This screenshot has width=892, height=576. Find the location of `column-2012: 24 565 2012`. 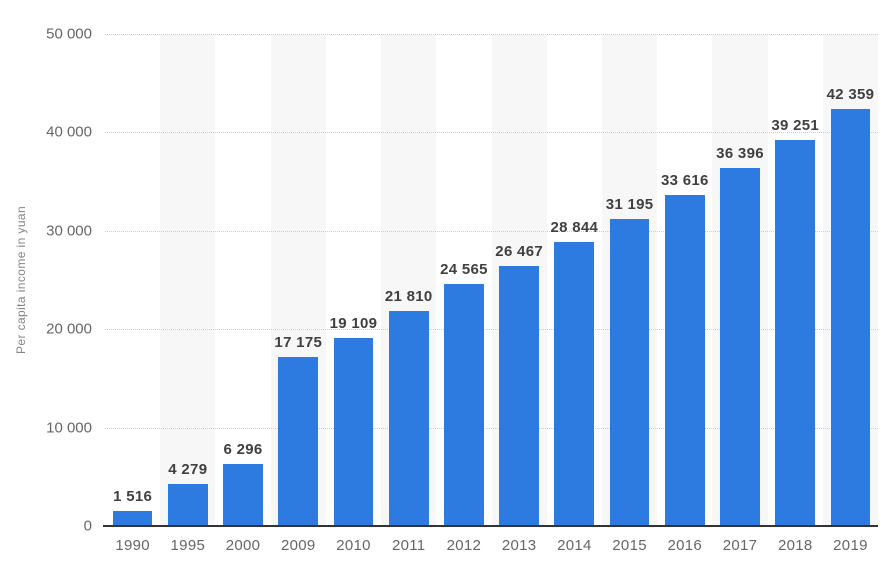

column-2012: 24 565 2012 is located at coordinates (463, 294).